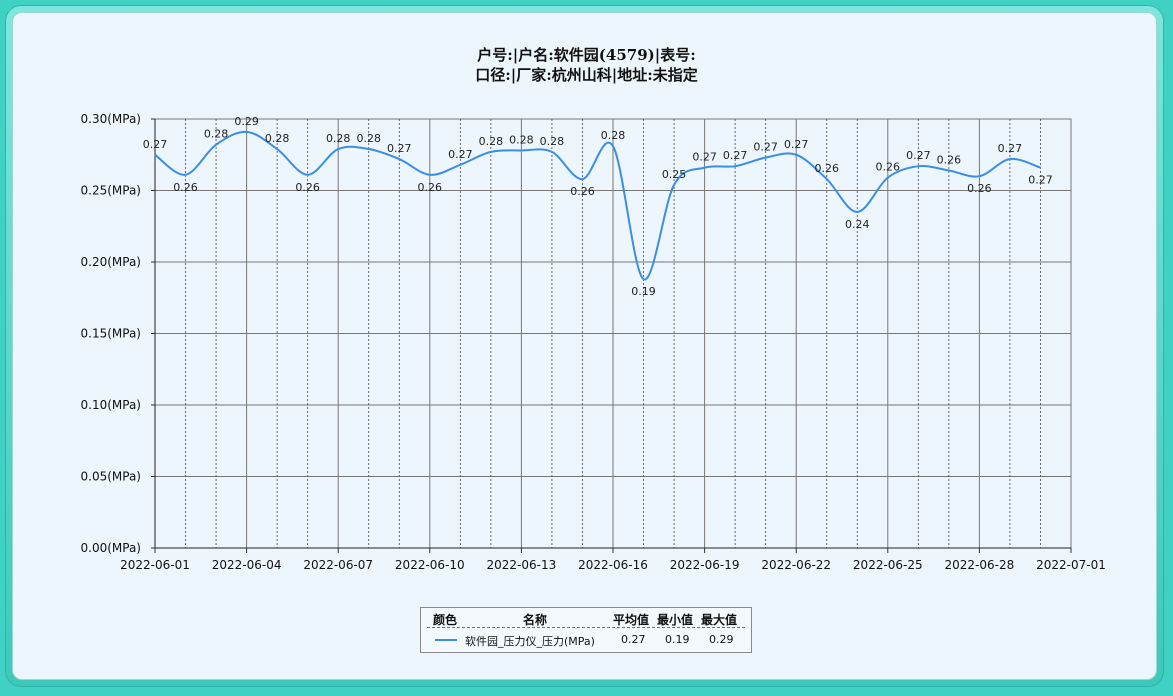 This screenshot has width=1173, height=696. Describe the element at coordinates (586, 75) in the screenshot. I see `chart-title-line2: 口径:|厂家:杭州山科|地址:未指定` at that location.